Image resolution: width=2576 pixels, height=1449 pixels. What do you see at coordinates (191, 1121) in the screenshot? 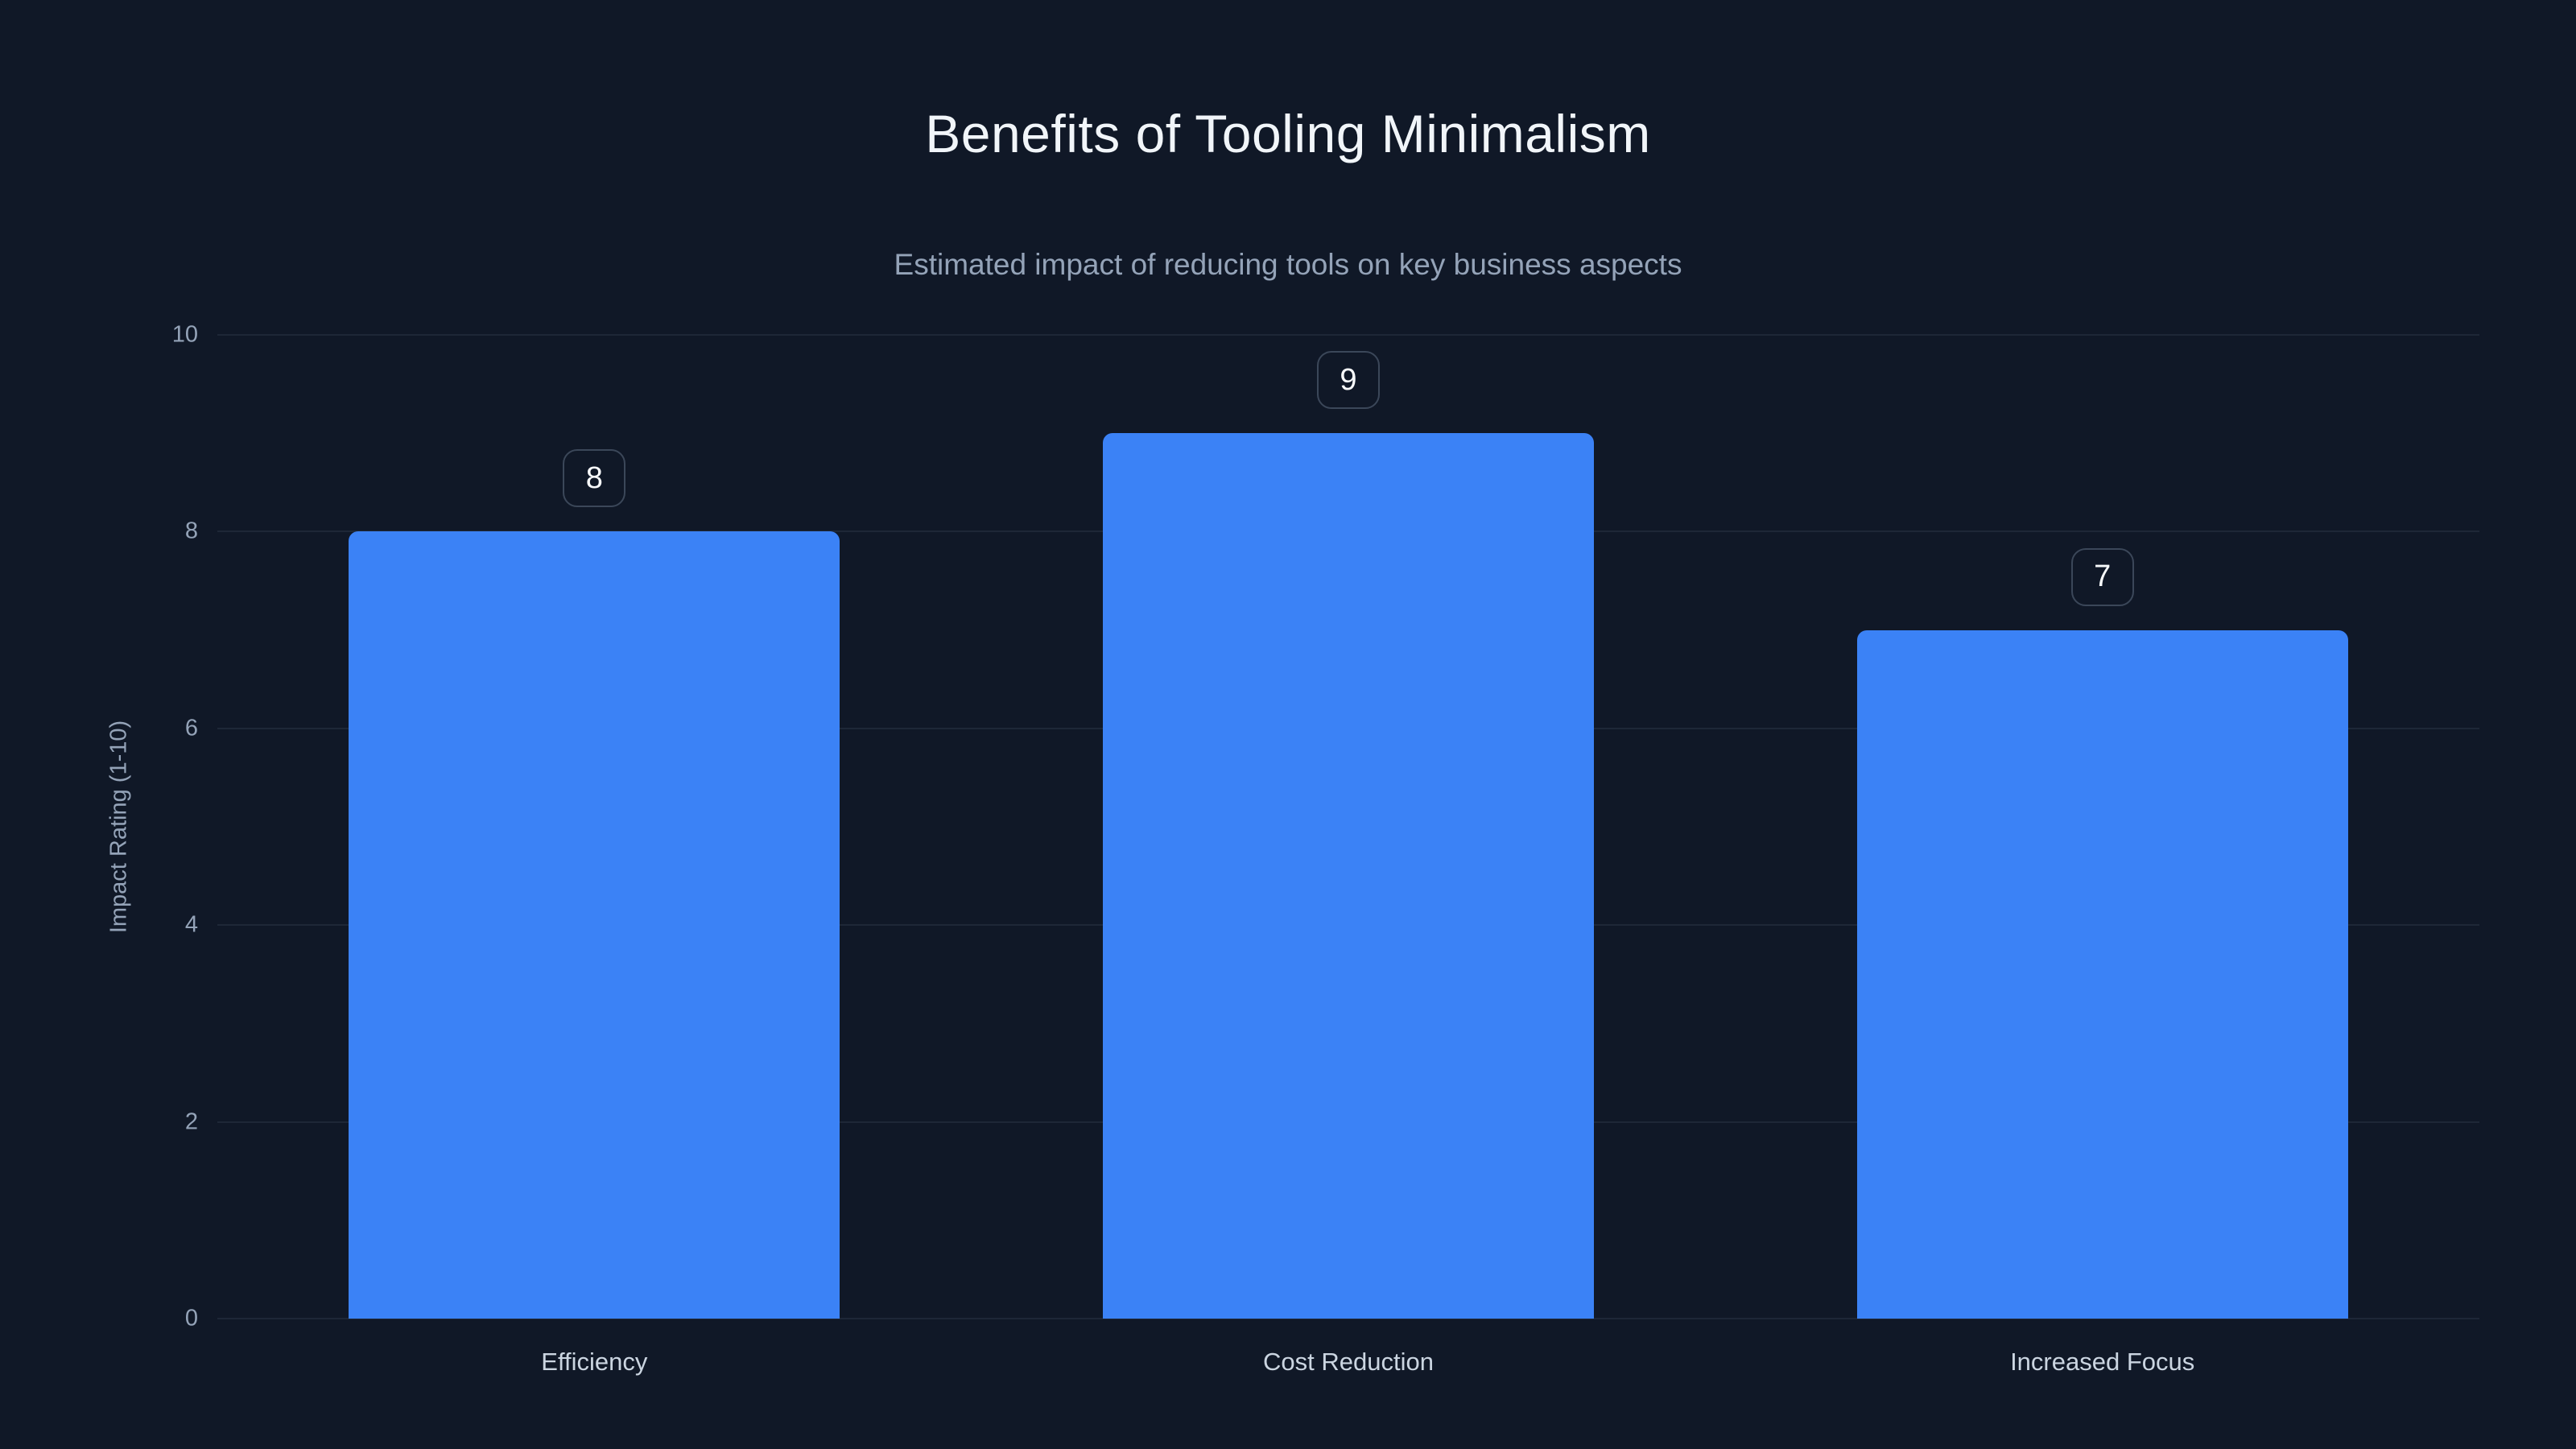
I see `y-tick-label-2: 2` at bounding box center [191, 1121].